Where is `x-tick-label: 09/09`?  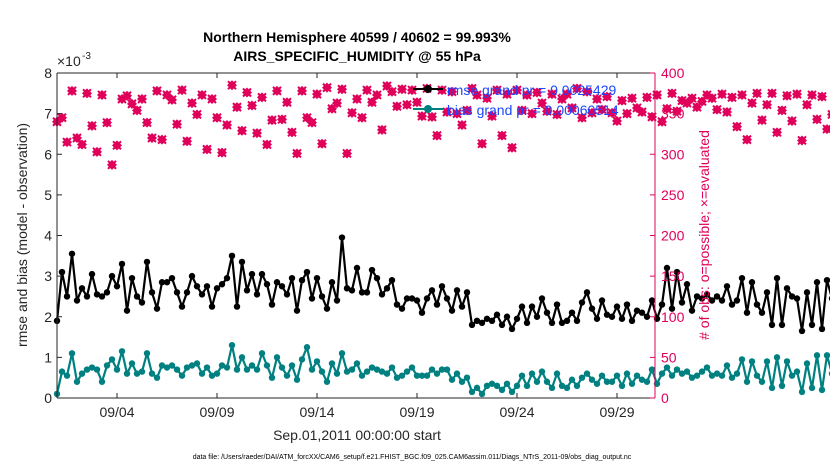
x-tick-label: 09/09 is located at coordinates (216, 412).